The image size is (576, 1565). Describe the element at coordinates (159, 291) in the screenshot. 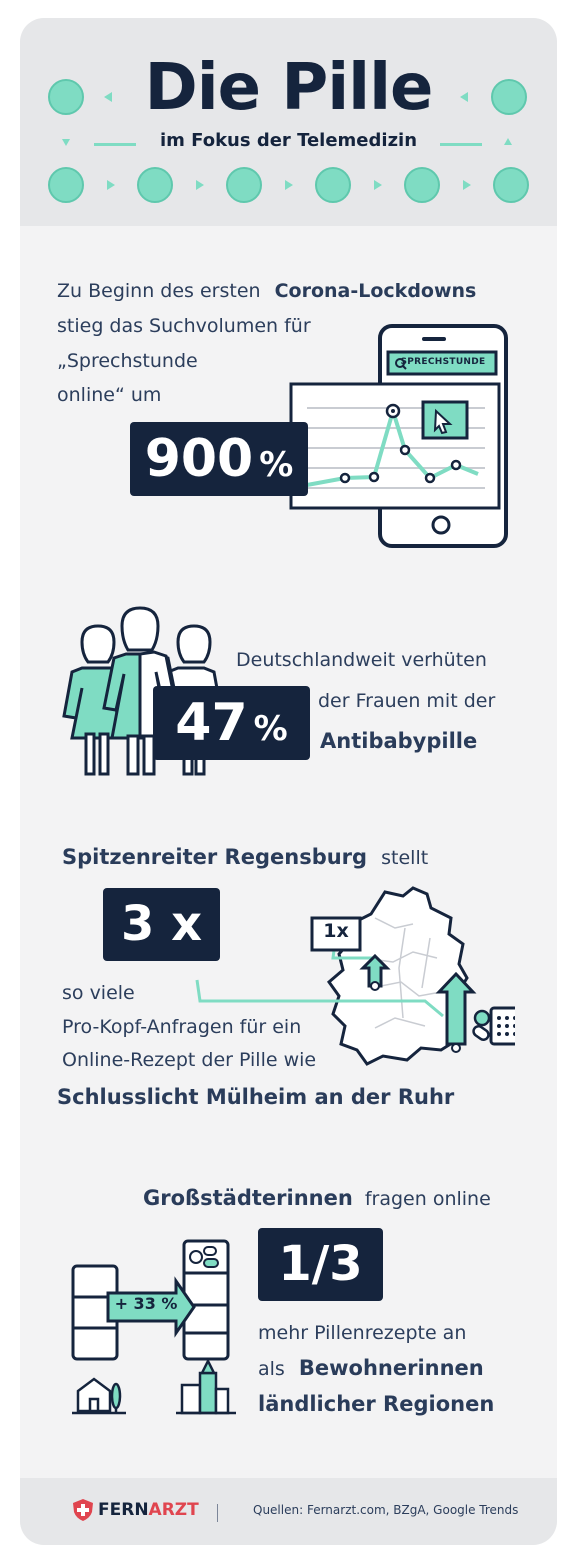

I see `s1-line1: Zu Beginn des ersten` at that location.